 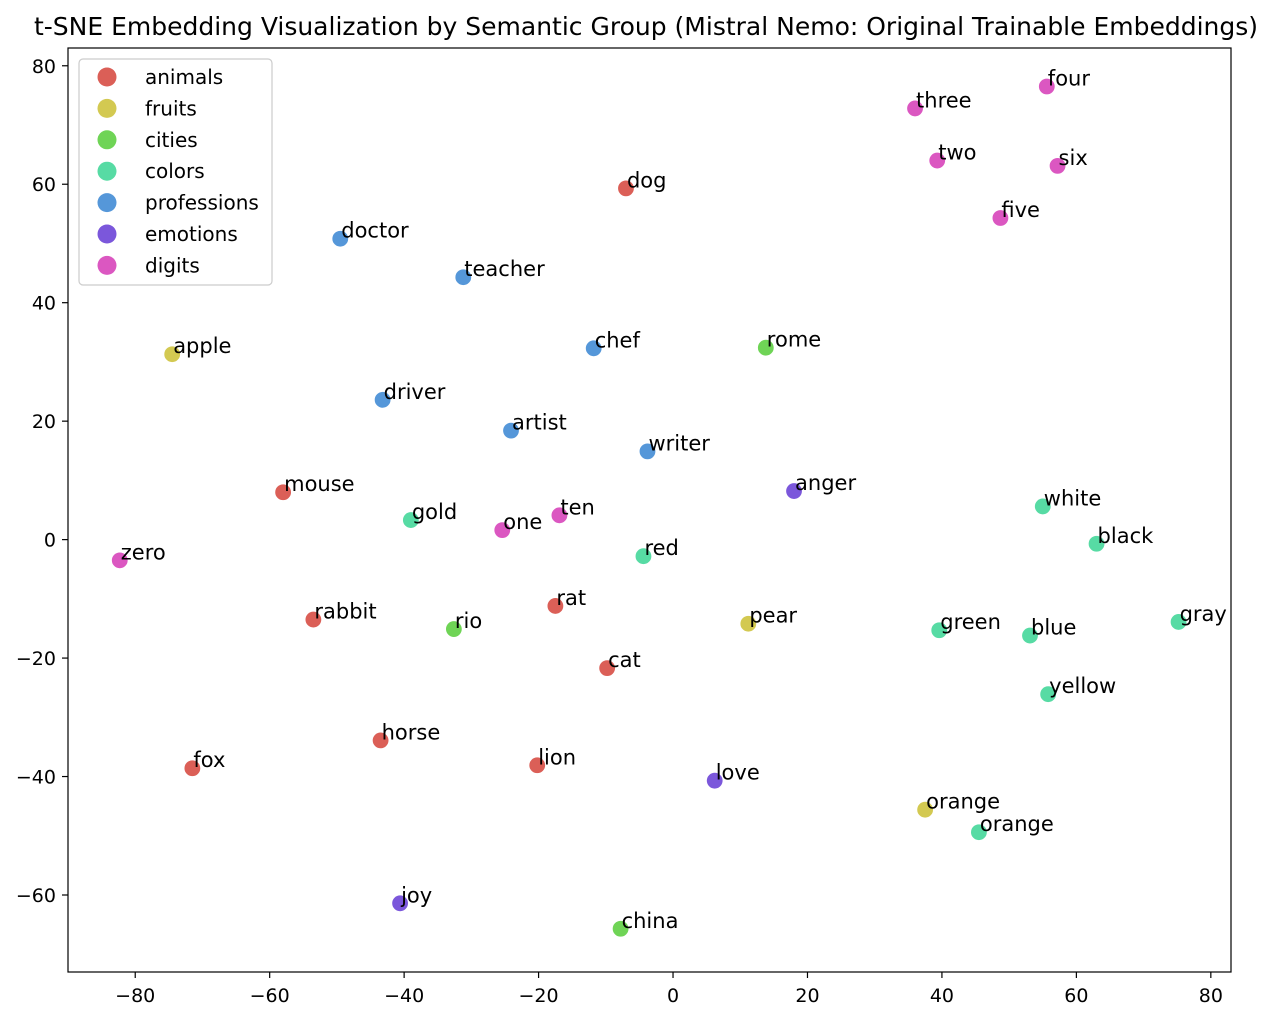 I want to click on point-label-cat: cat, so click(x=624, y=660).